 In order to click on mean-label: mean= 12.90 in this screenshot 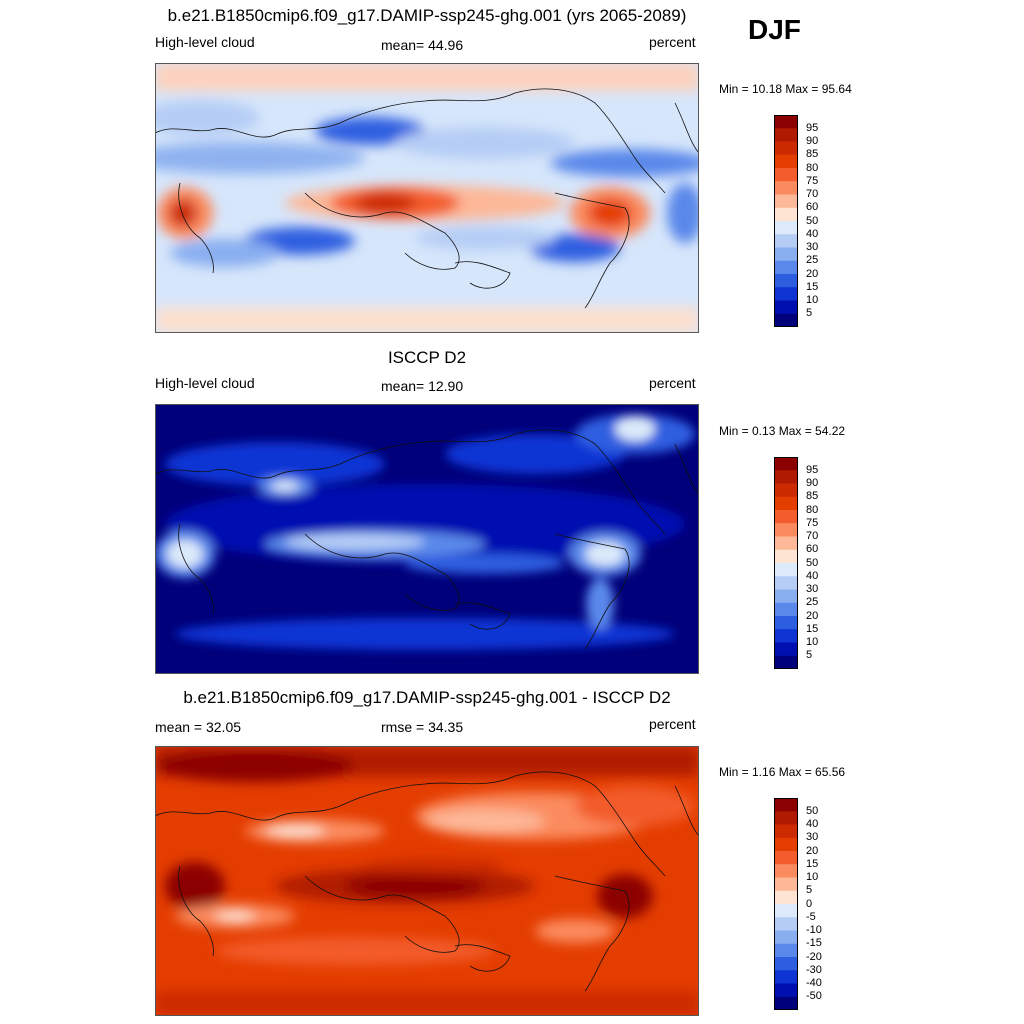, I will do `click(422, 386)`.